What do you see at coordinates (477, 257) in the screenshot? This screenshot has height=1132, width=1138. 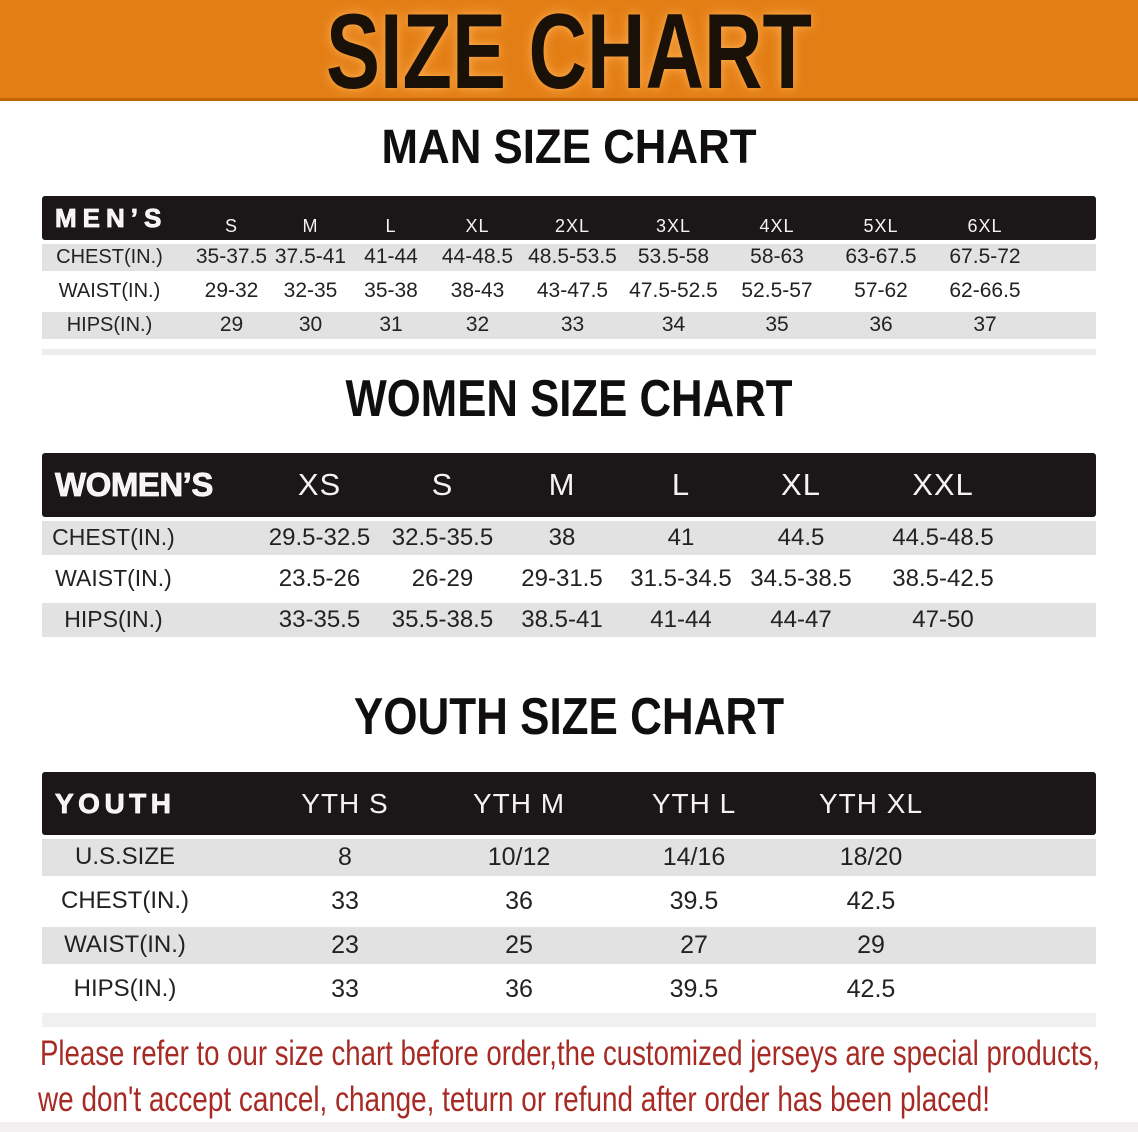 I see `men-cell-value: 44-48.5` at bounding box center [477, 257].